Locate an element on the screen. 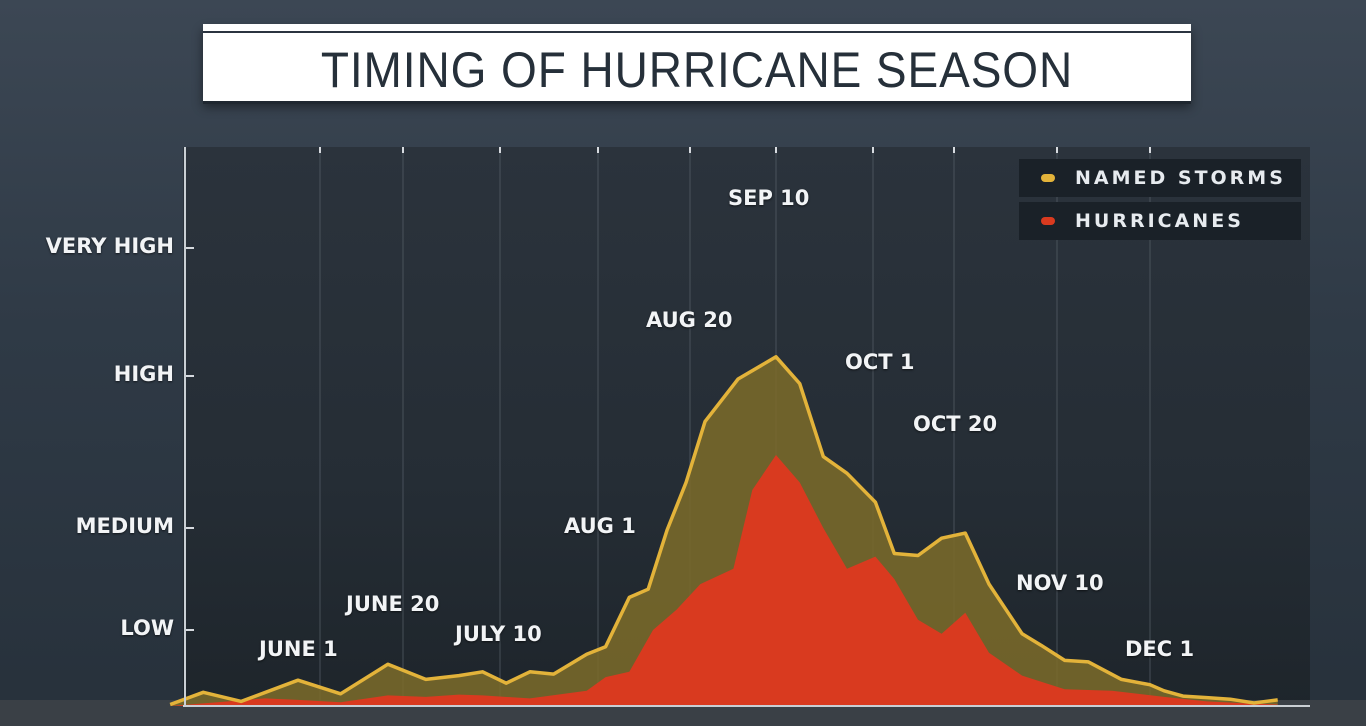 This screenshot has width=1366, height=726. chart-title: TIMING OF HURRICANE SEASON is located at coordinates (697, 70).